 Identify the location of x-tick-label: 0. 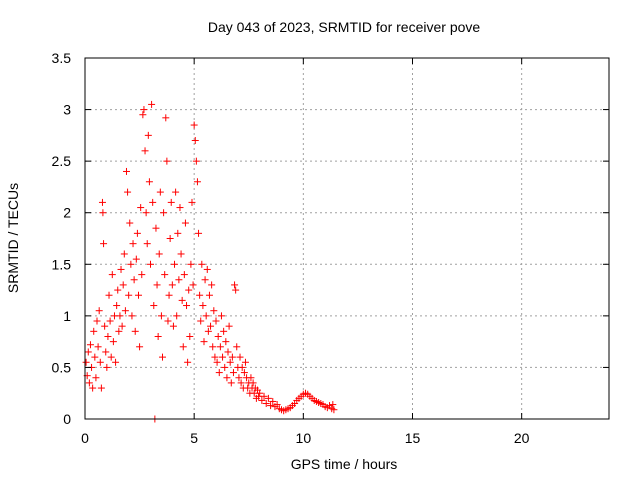
(85, 438).